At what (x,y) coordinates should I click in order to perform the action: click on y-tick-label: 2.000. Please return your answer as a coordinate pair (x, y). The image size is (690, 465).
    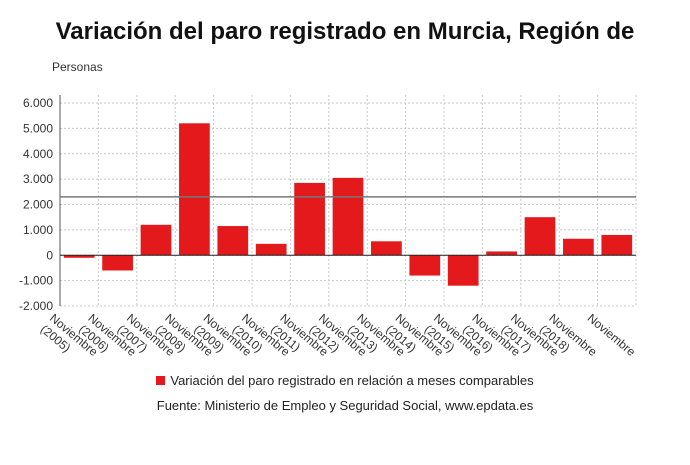
    Looking at the image, I should click on (38, 205).